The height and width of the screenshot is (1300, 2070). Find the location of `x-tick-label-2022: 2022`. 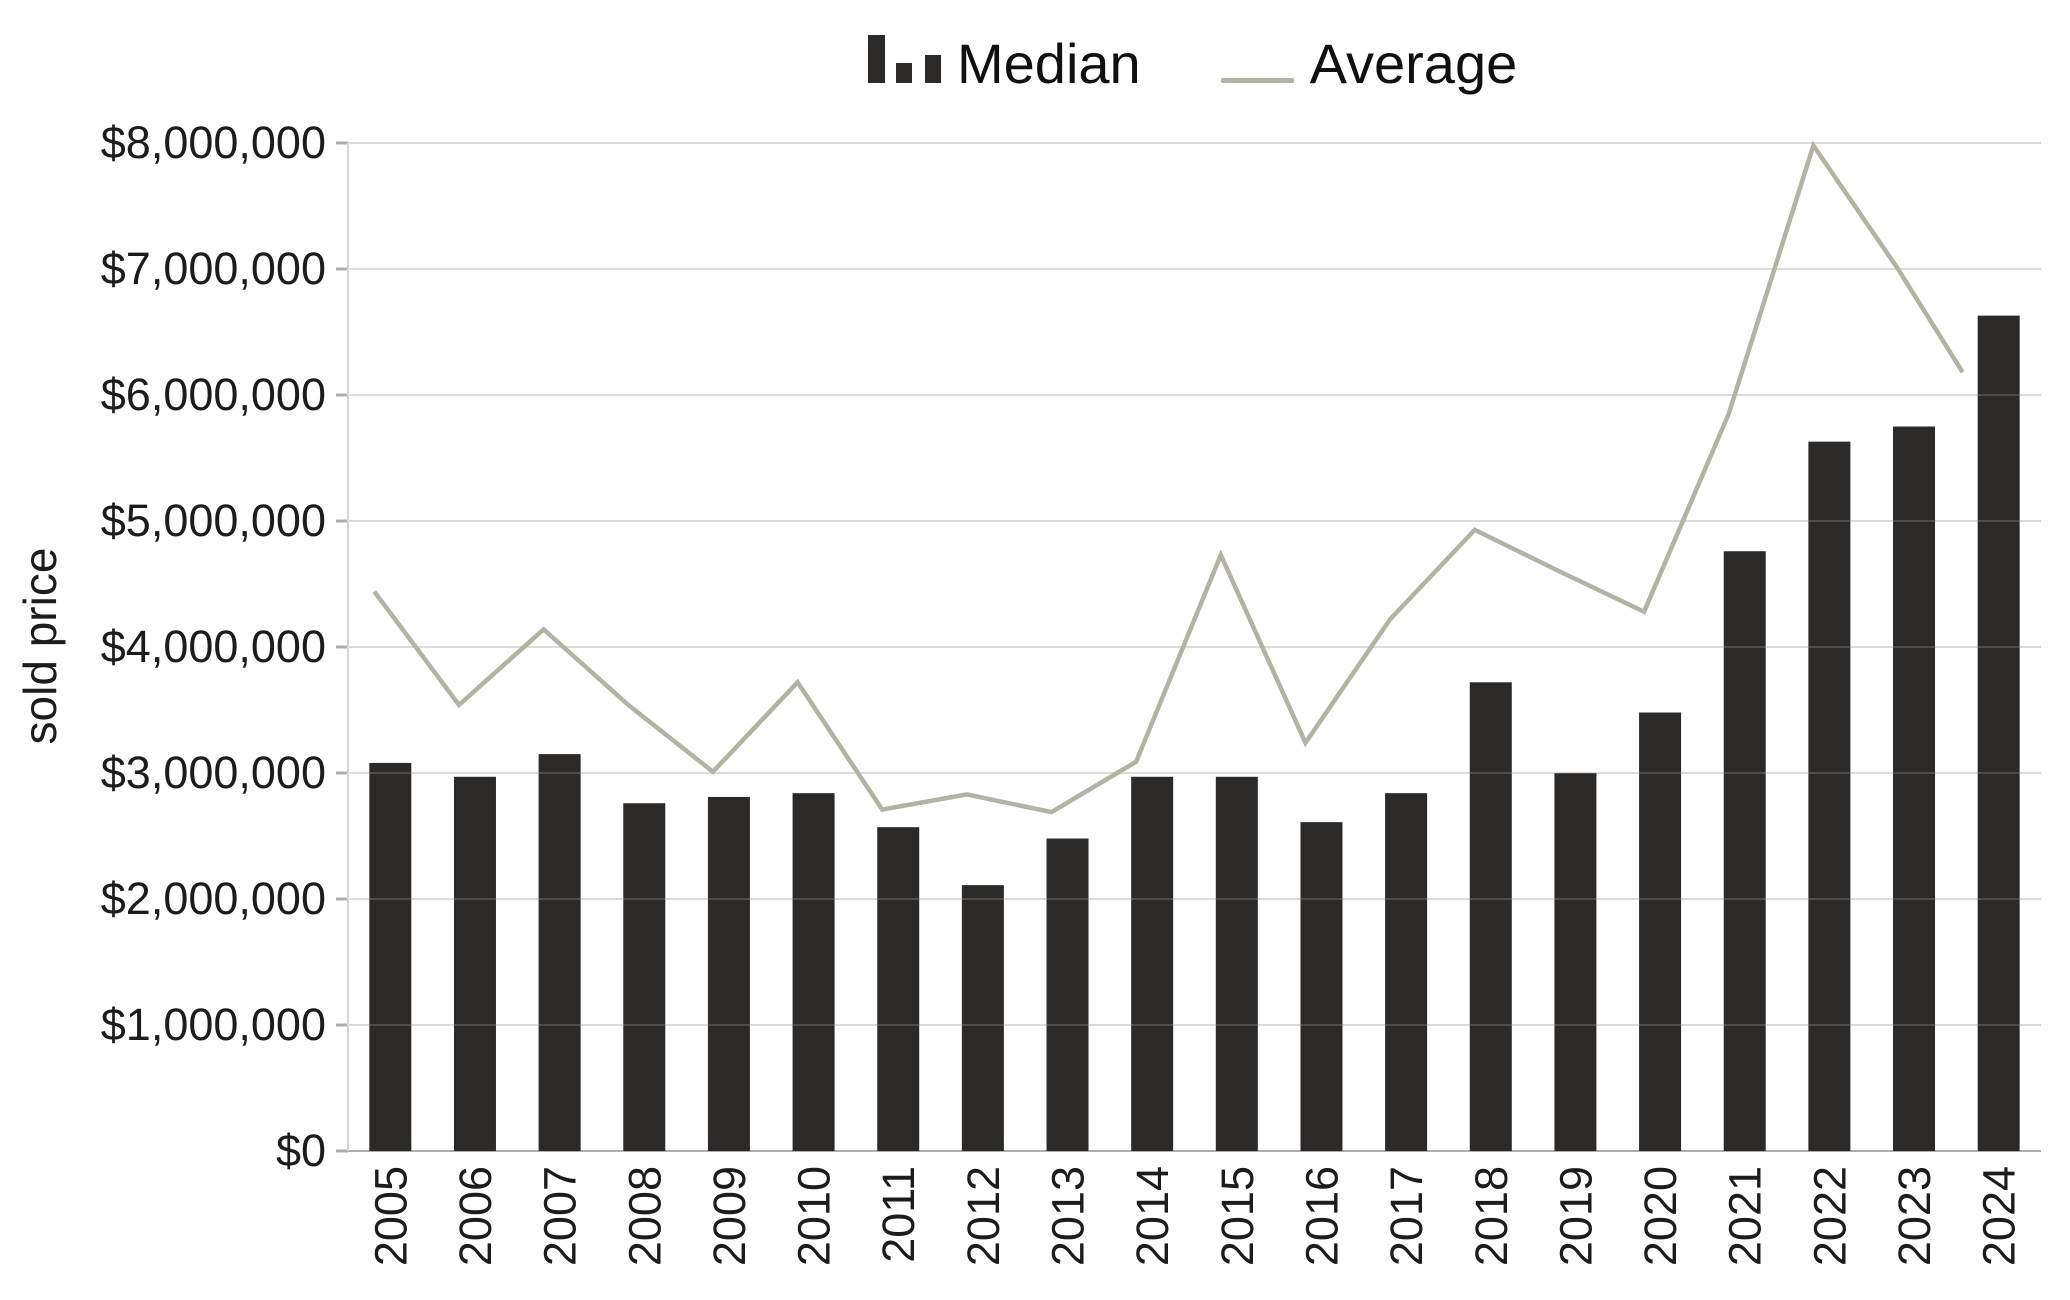

x-tick-label-2022: 2022 is located at coordinates (1829, 1216).